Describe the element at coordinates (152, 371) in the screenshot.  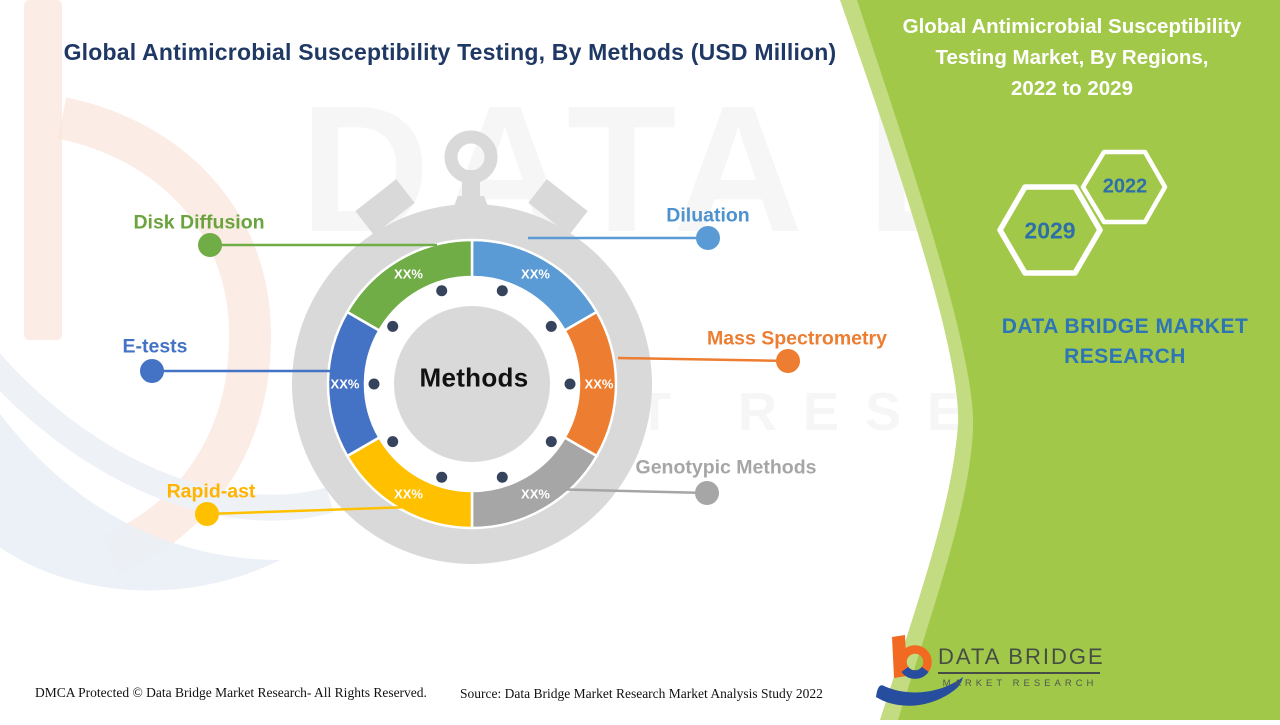
I see `callout-dot-e-tests` at that location.